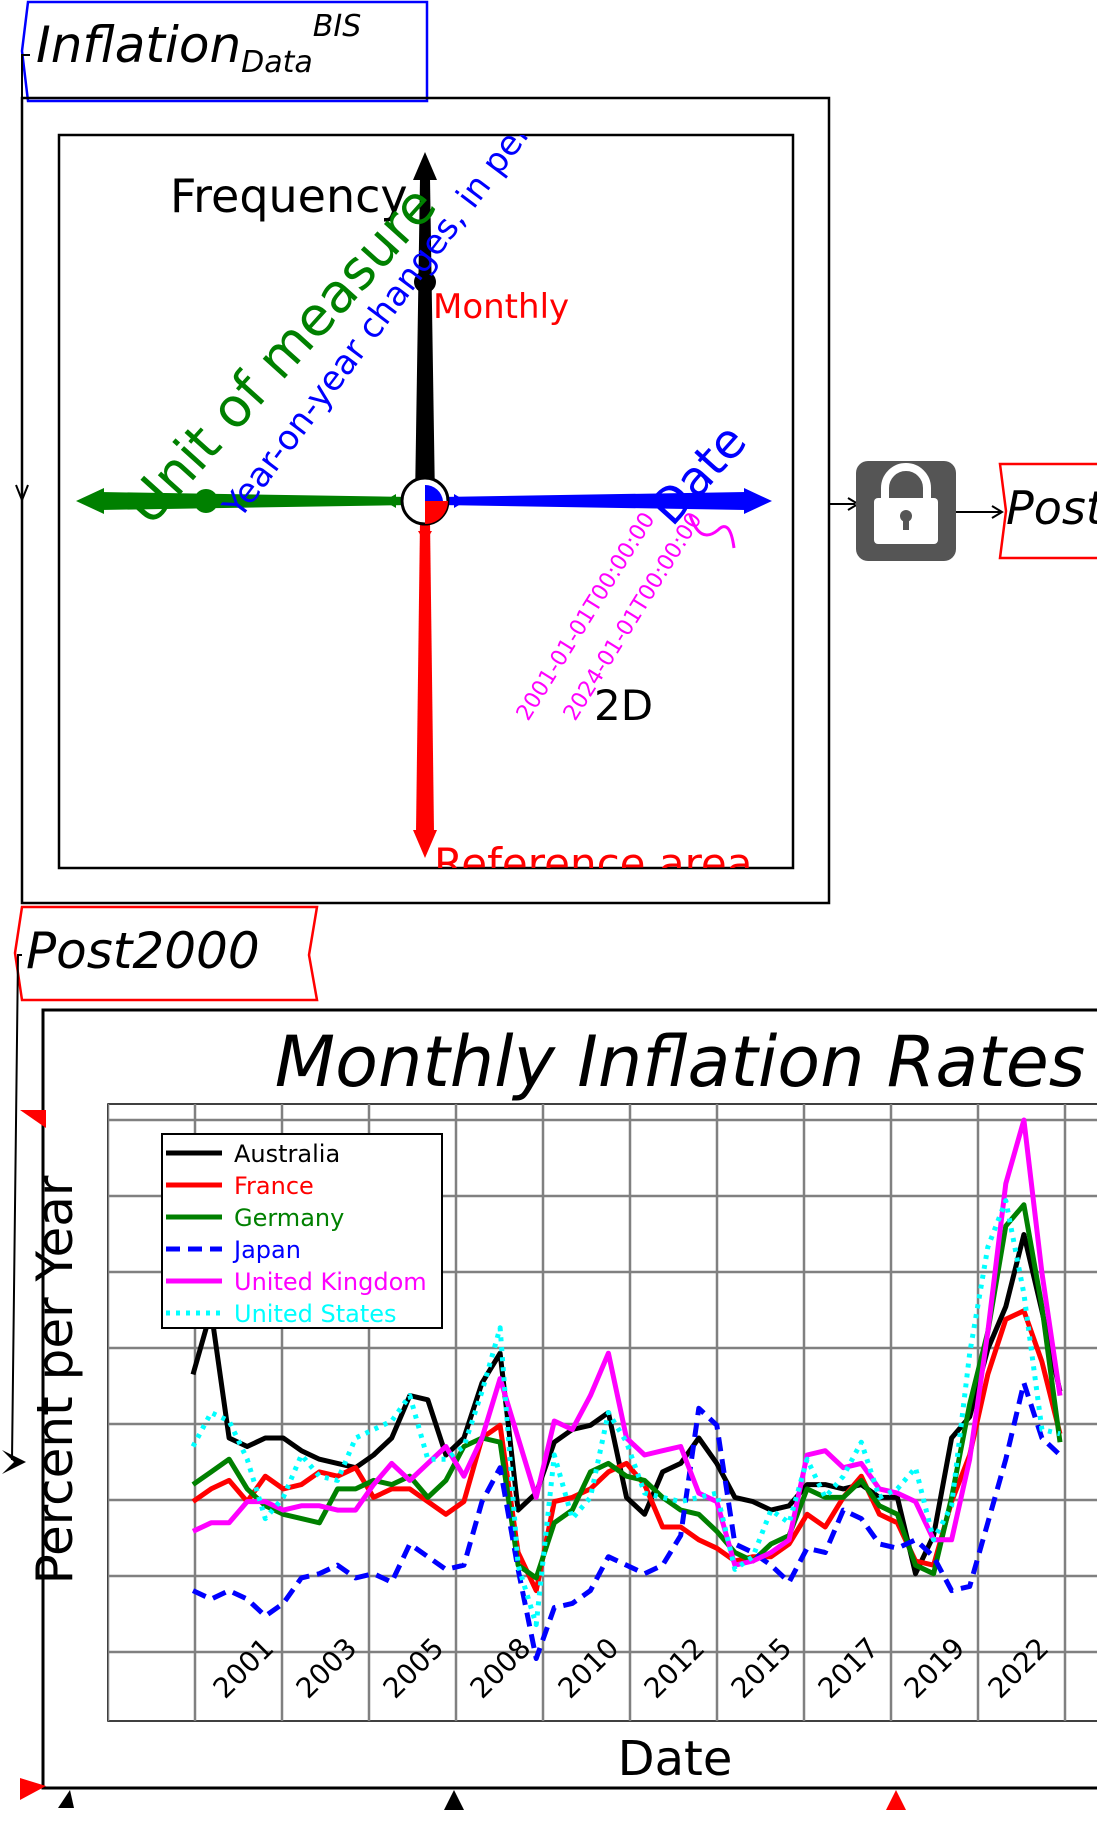 The height and width of the screenshot is (1825, 1097). What do you see at coordinates (425, 339) in the screenshot?
I see `frequency-axis` at bounding box center [425, 339].